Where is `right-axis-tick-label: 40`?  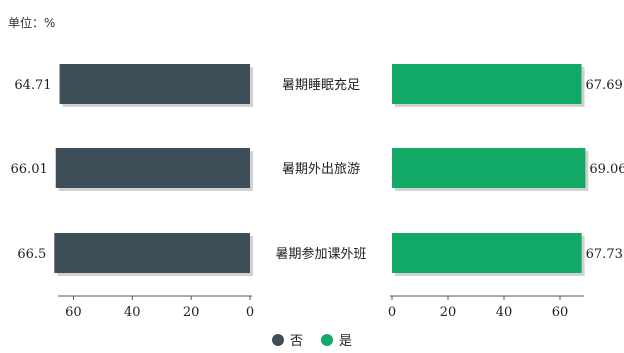
right-axis-tick-label: 40 is located at coordinates (504, 312).